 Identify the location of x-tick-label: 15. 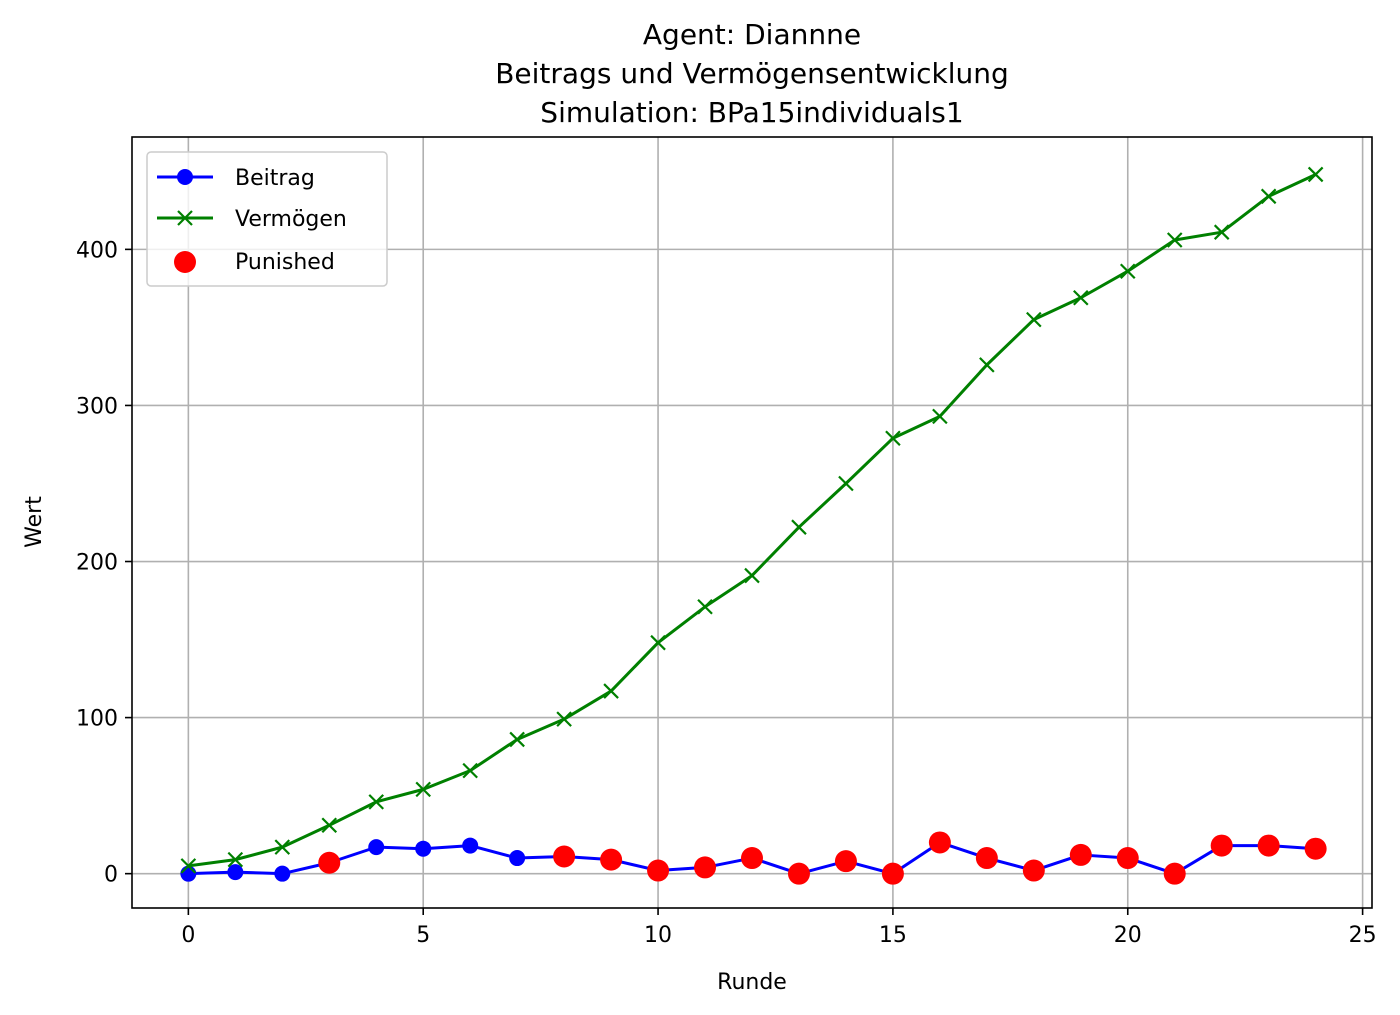
(893, 935).